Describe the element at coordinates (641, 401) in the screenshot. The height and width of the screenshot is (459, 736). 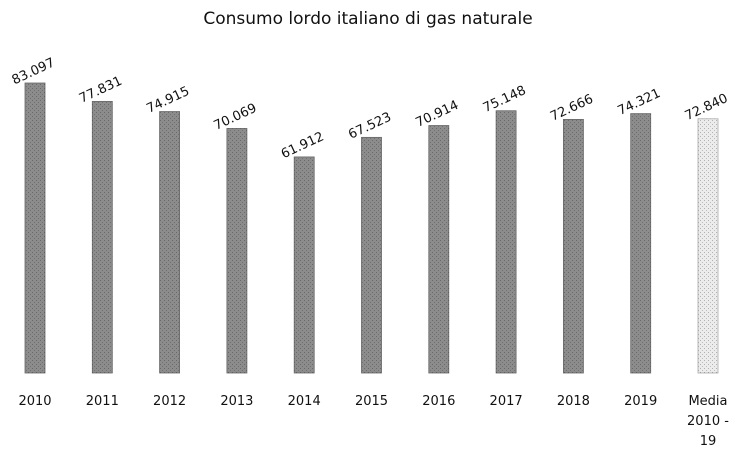
I see `x-tick-label: 2019` at that location.